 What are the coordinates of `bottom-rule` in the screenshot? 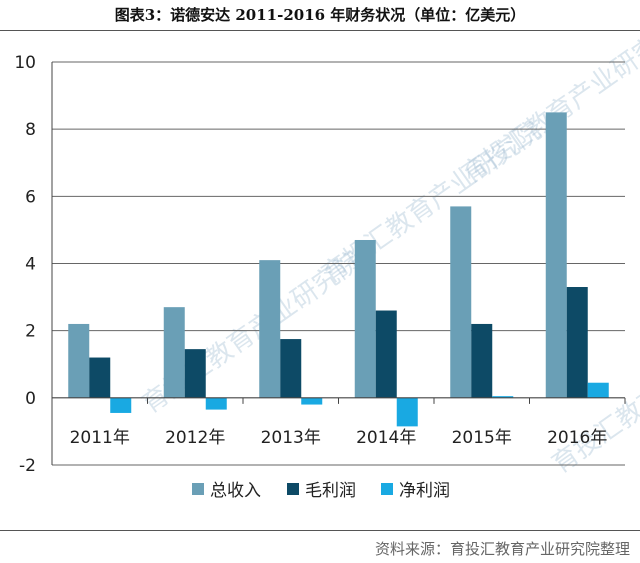 It's located at (320, 530).